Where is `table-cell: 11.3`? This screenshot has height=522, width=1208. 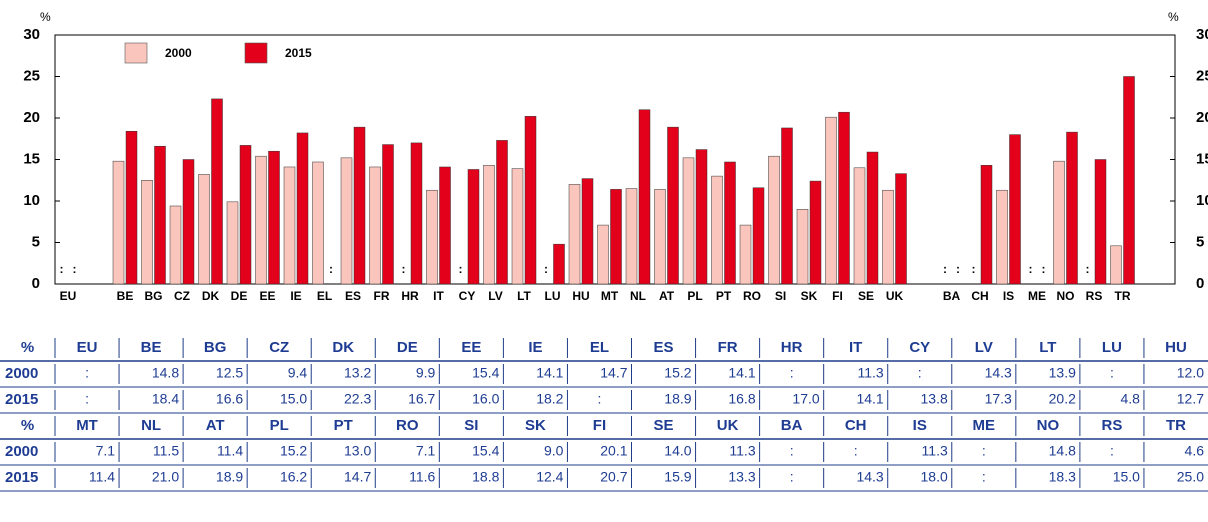 table-cell: 11.3 is located at coordinates (742, 451).